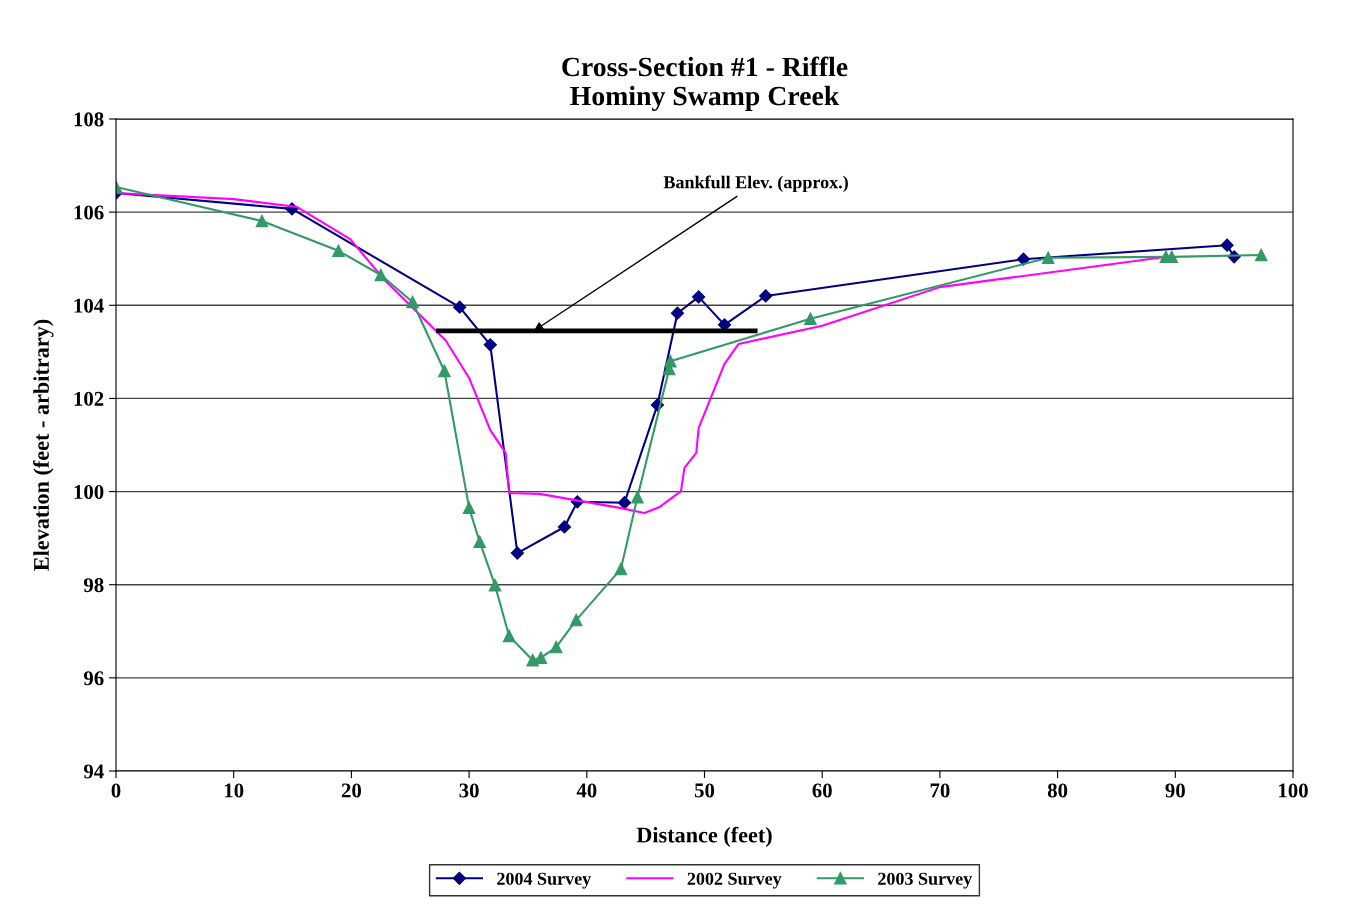  I want to click on annotation: Bankfull Elev. (approx.), so click(755, 184).